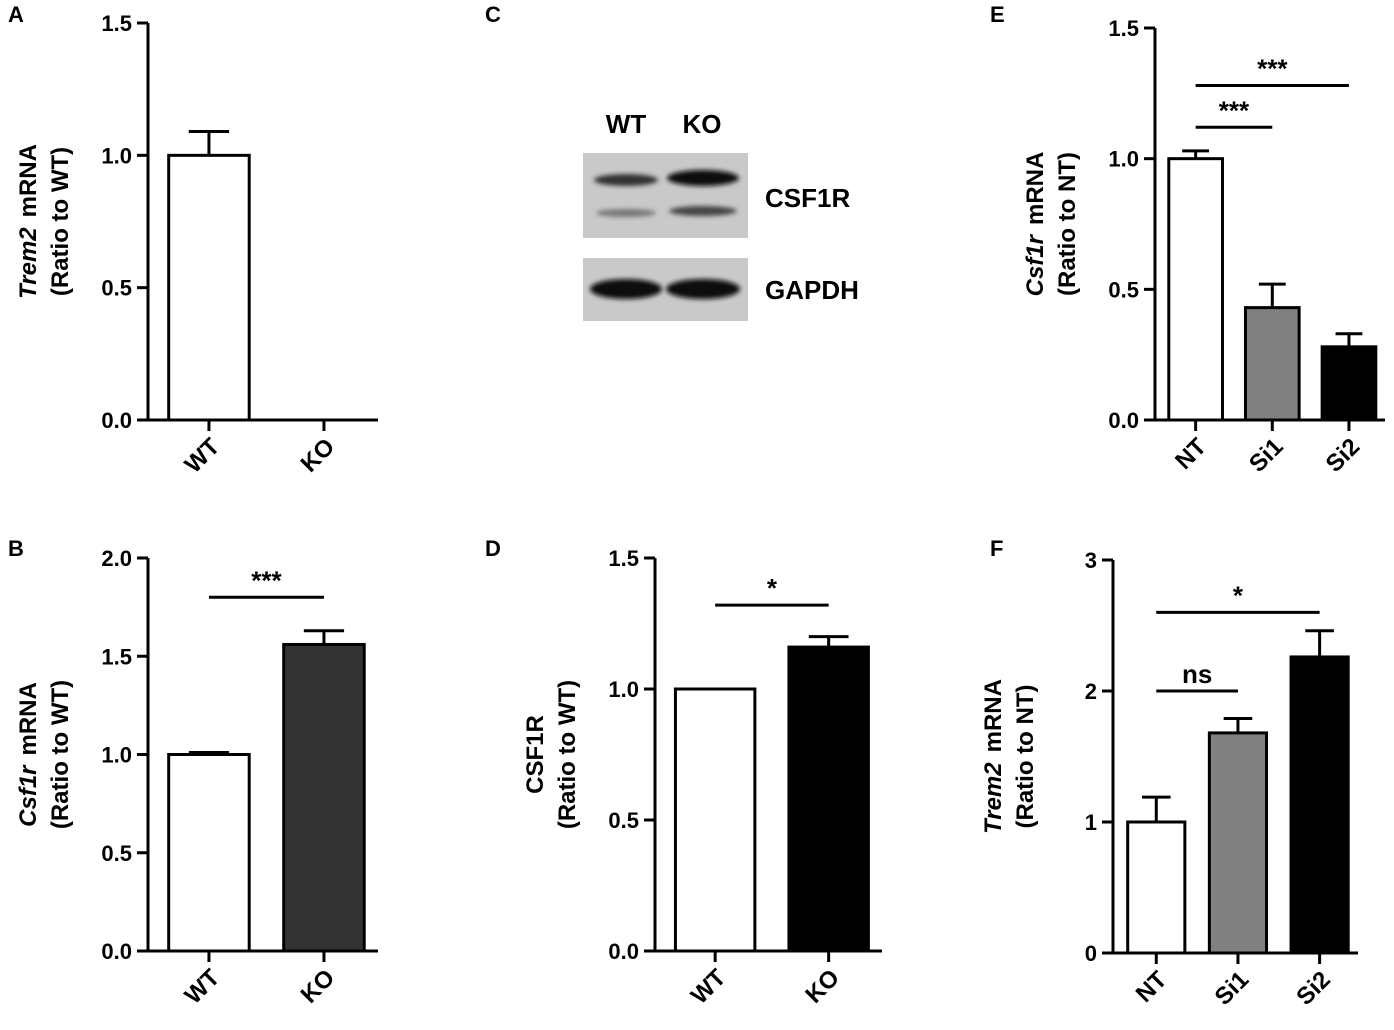 Image resolution: width=1394 pixels, height=1030 pixels. What do you see at coordinates (1169, 773) in the screenshot?
I see `bar-chart: F Trem2 mRNA (Ratio to NT) 0 1 2 3 NT Si1 Si2 ns *` at bounding box center [1169, 773].